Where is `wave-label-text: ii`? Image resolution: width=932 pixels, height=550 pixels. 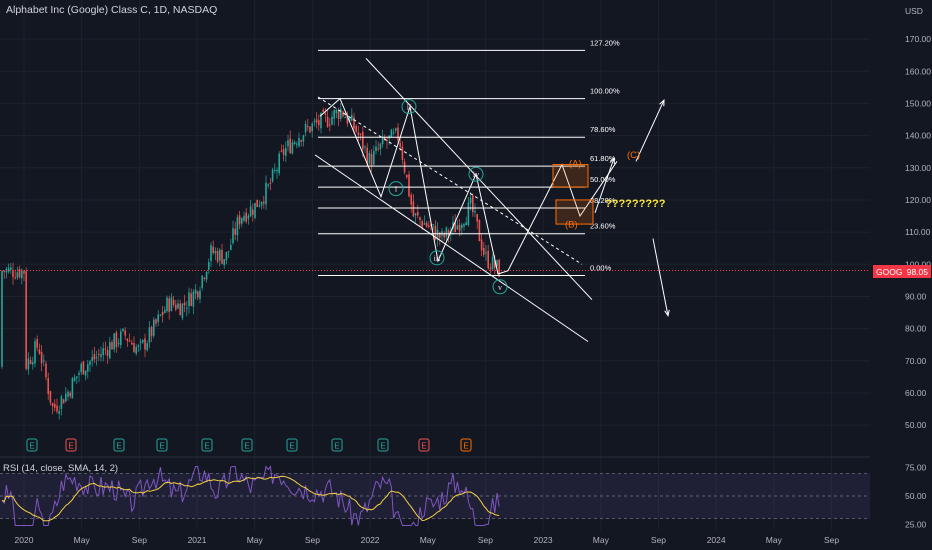
wave-label-text: ii is located at coordinates (409, 107).